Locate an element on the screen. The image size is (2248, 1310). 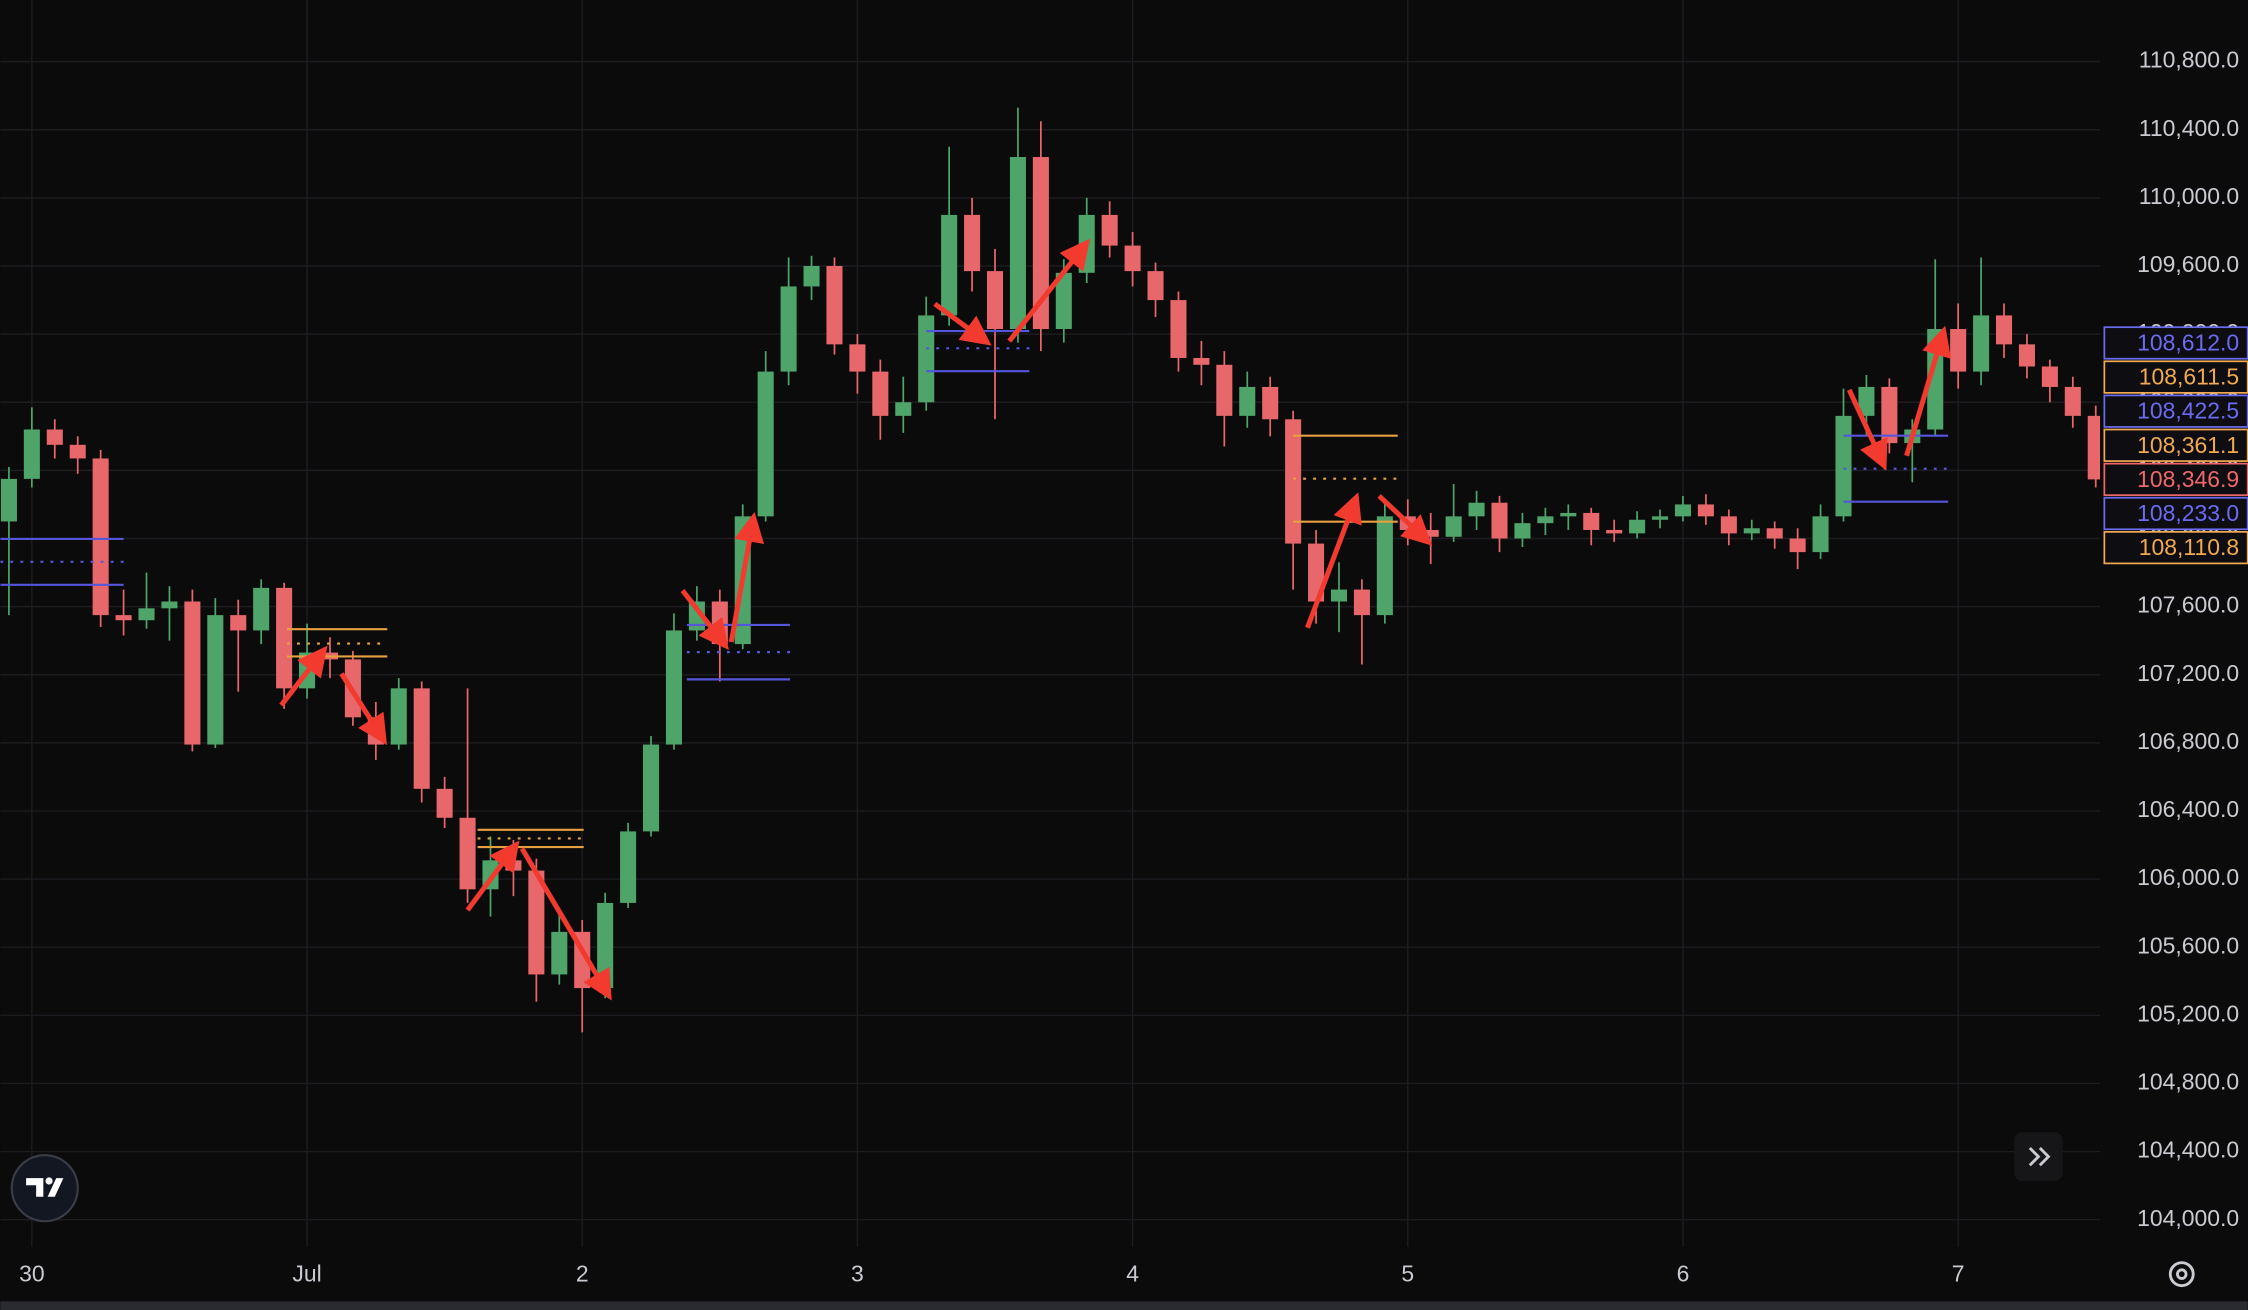
y-tick-label: 105,600.0 is located at coordinates (2188, 945).